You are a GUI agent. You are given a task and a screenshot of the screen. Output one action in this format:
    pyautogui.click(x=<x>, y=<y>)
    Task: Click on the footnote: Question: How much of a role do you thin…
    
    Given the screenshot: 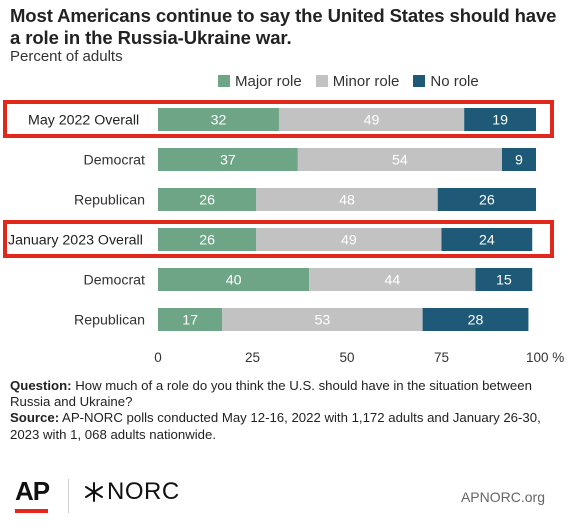 What is the action you would take?
    pyautogui.click(x=285, y=410)
    